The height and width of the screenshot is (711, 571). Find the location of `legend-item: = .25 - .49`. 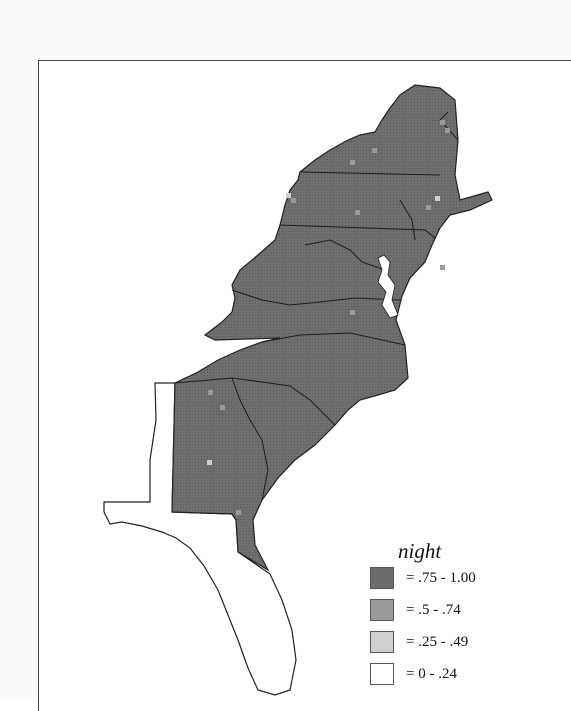

legend-item: = .25 - .49 is located at coordinates (465, 642).